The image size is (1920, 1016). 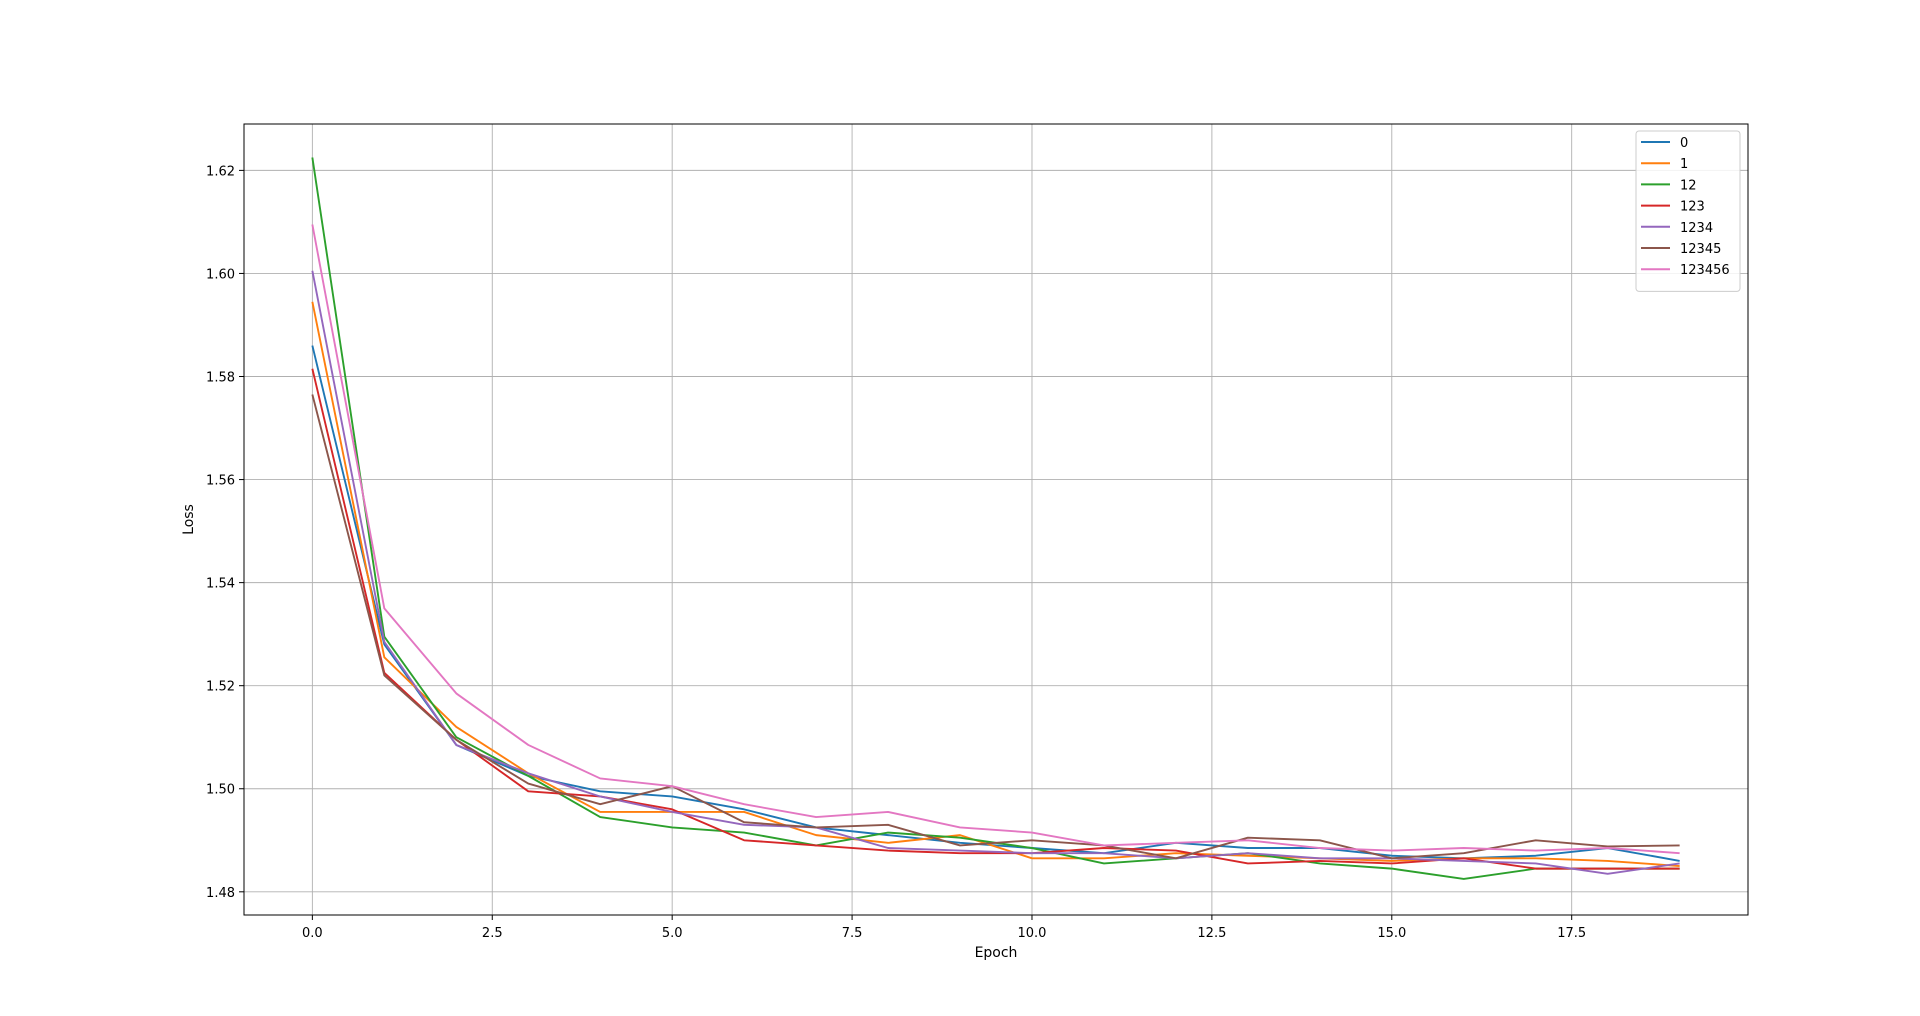 I want to click on x-tick-label: 5.0, so click(x=672, y=933).